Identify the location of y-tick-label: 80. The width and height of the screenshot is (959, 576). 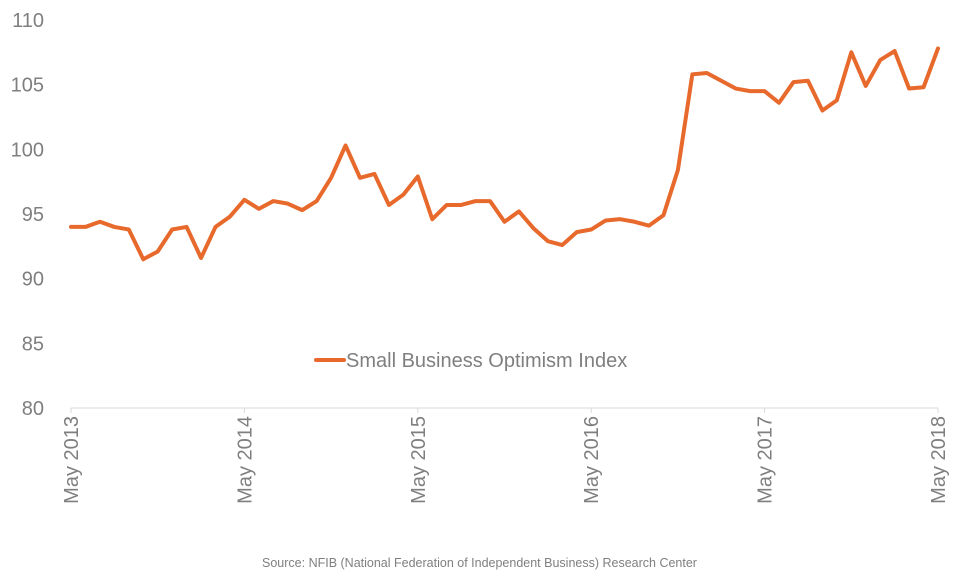
(33, 409).